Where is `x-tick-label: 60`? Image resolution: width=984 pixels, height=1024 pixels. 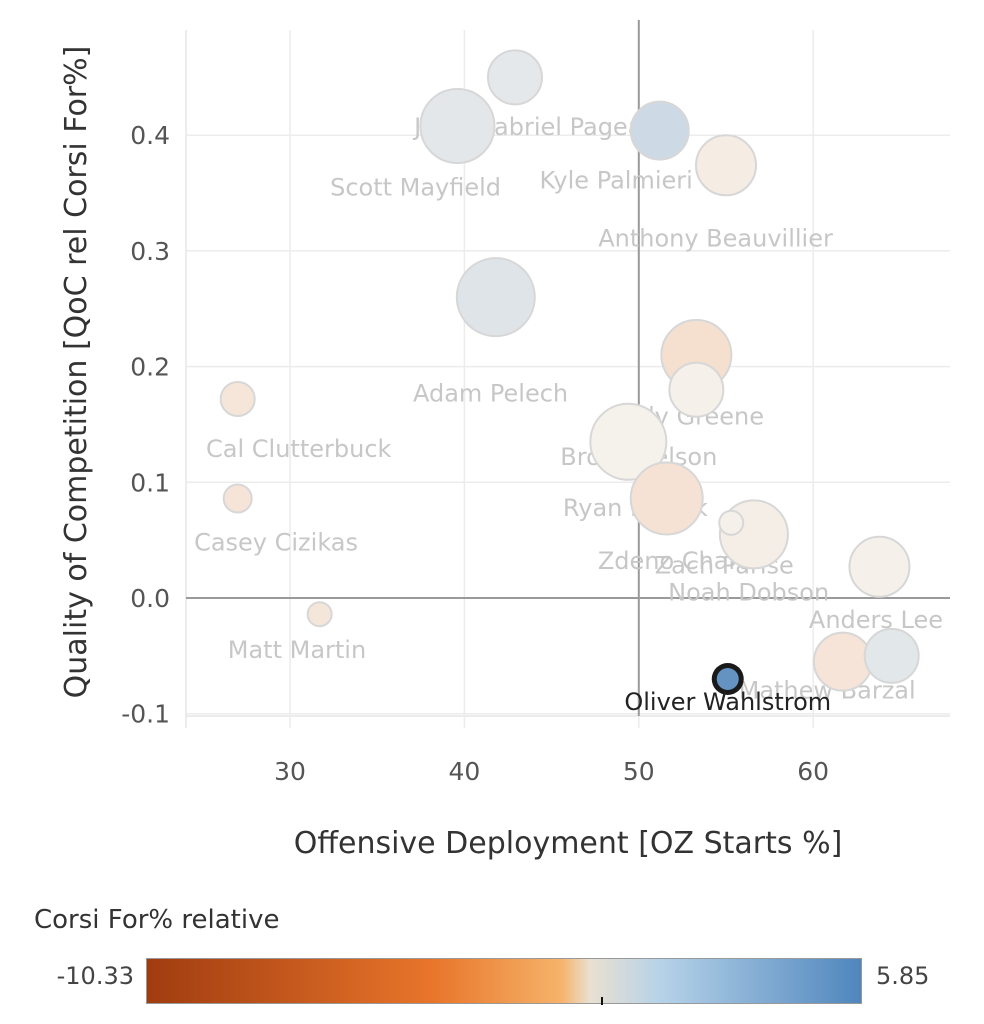 x-tick-label: 60 is located at coordinates (813, 771).